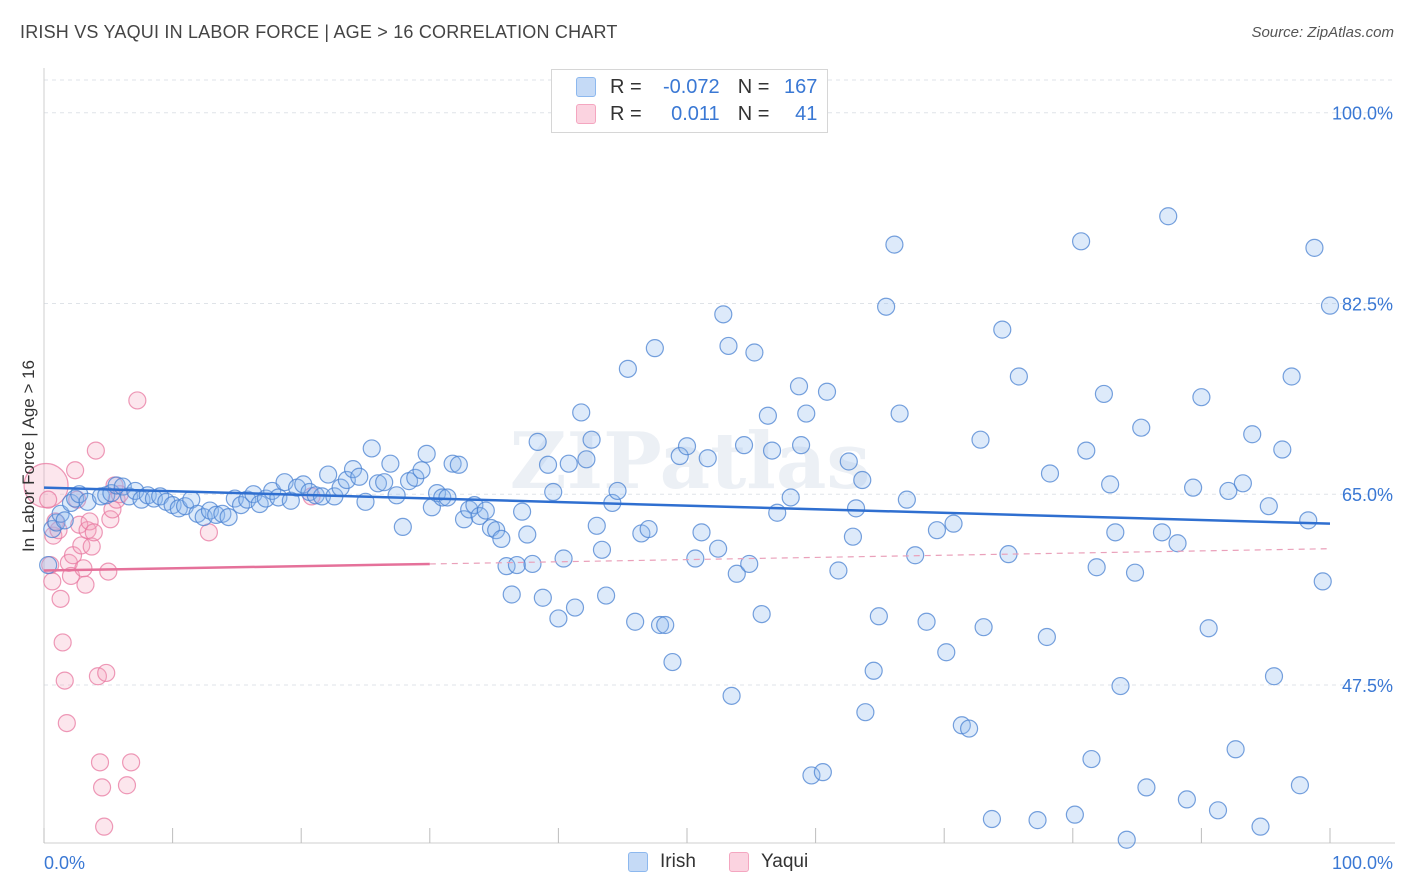 The image size is (1406, 892). Describe the element at coordinates (880, 556) in the screenshot. I see `trend-line-yaqui-extension` at that location.